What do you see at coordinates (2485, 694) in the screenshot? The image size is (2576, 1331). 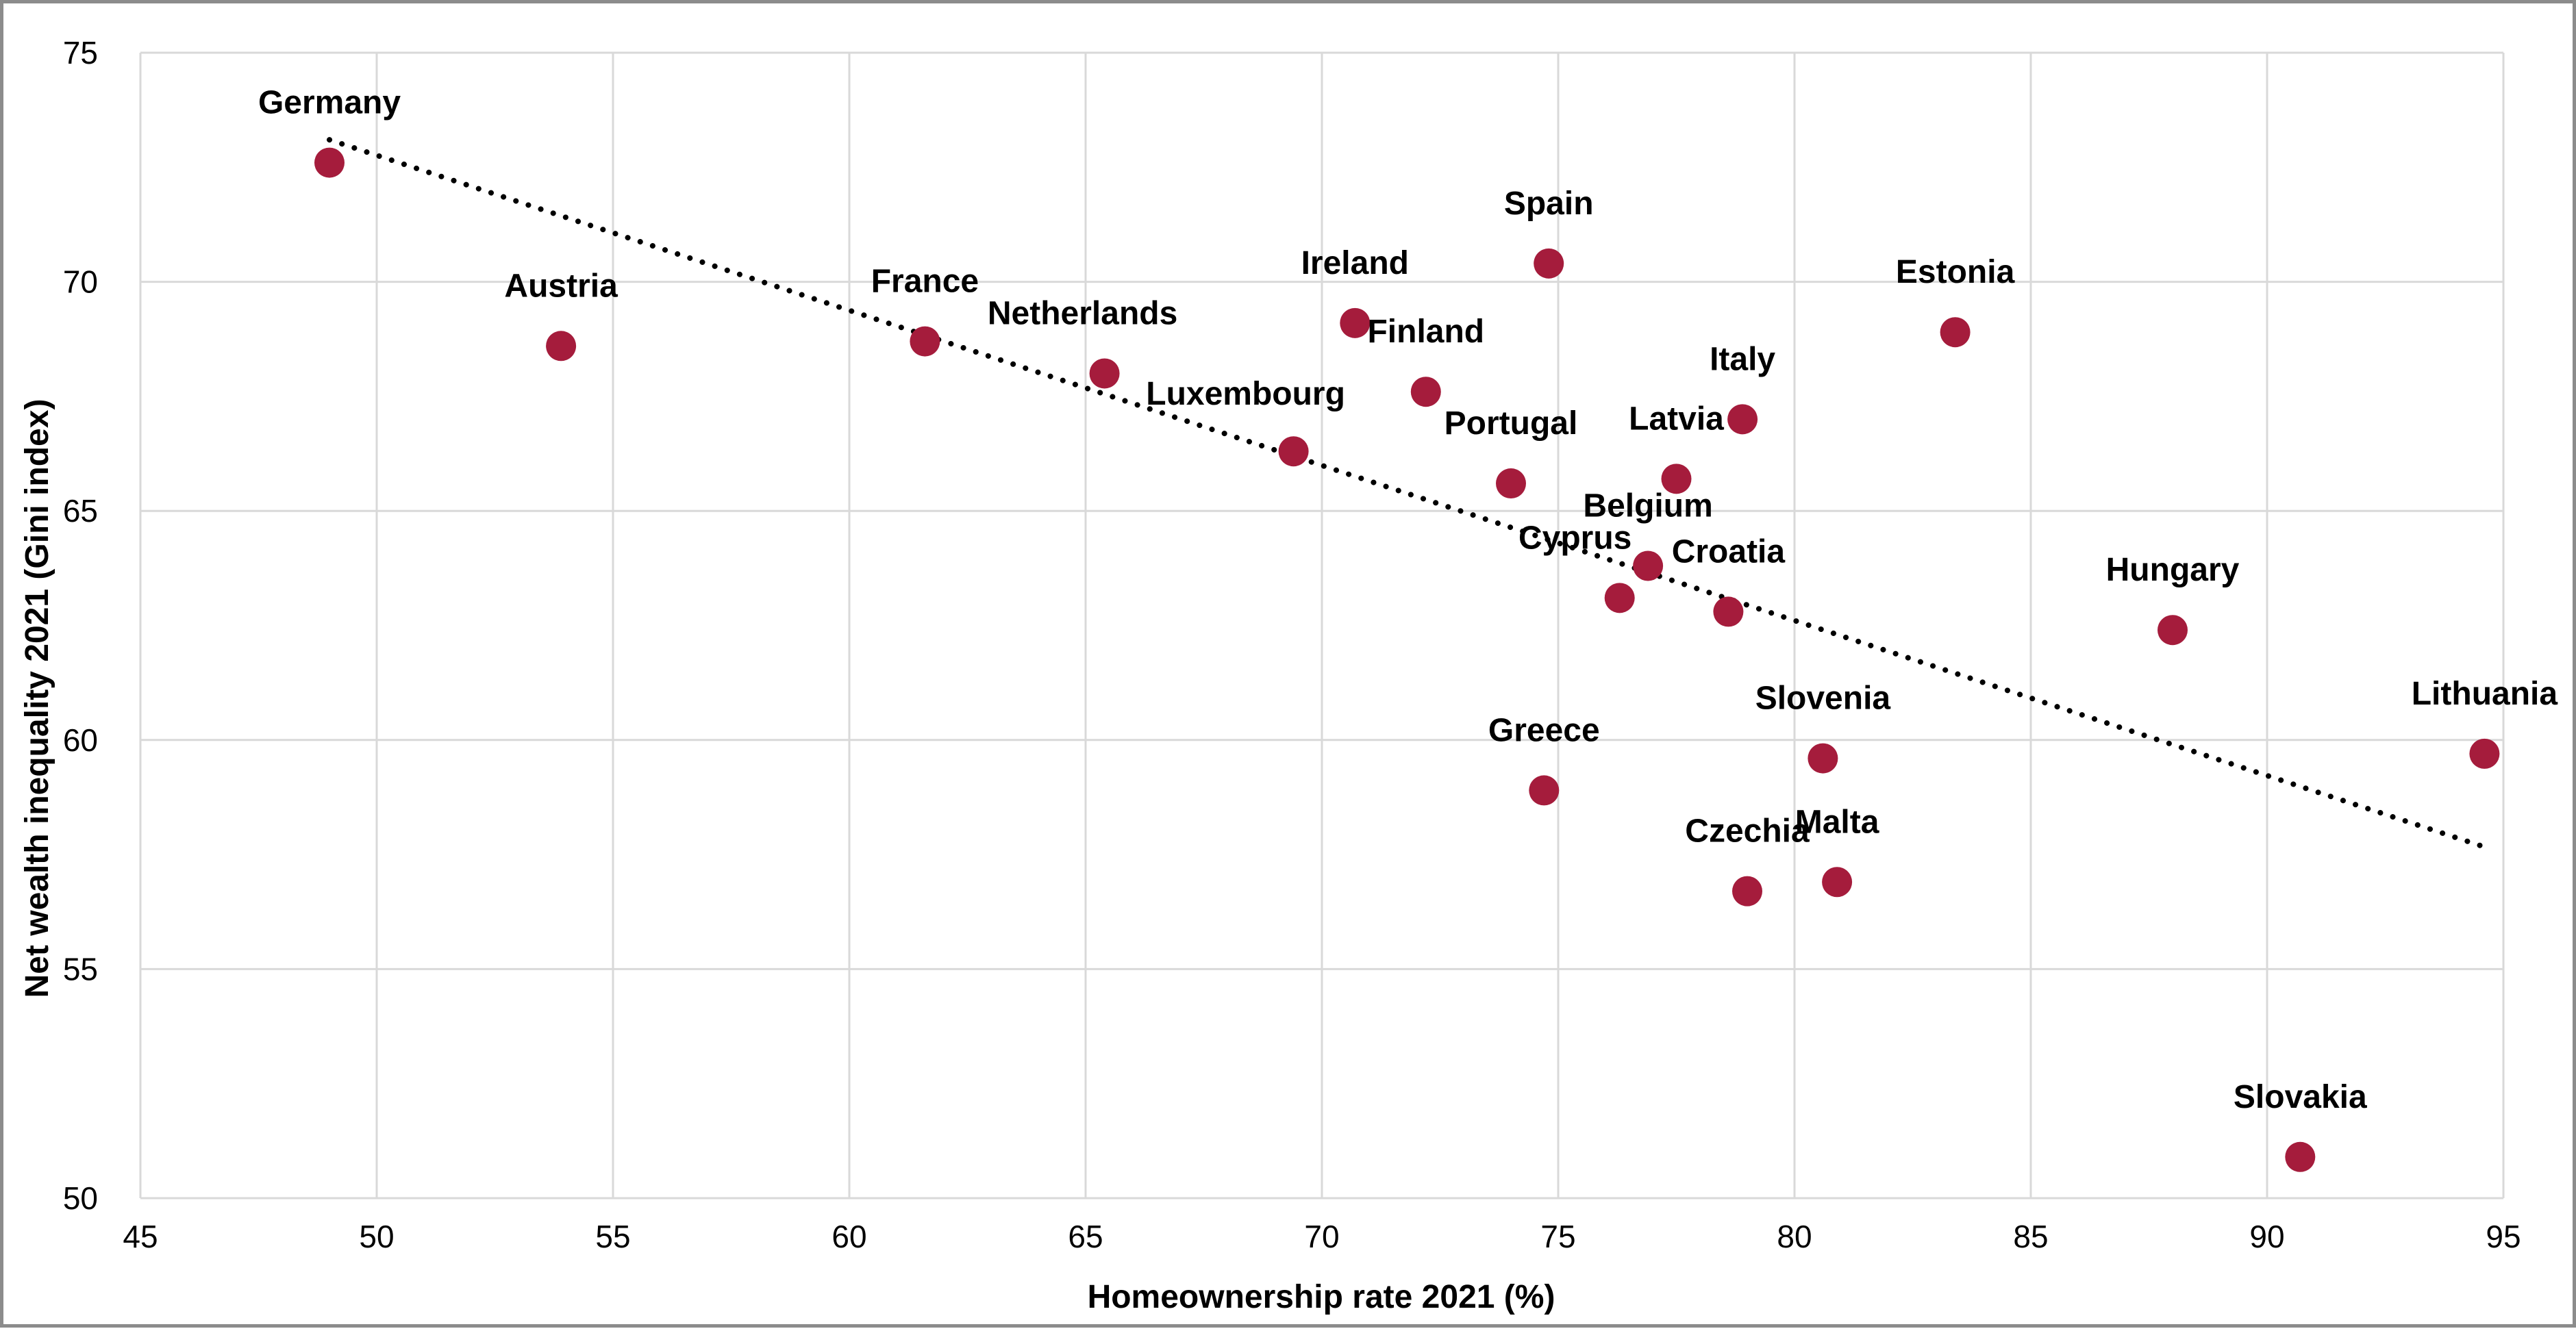 I see `point-label-lithuania: Lithuania` at bounding box center [2485, 694].